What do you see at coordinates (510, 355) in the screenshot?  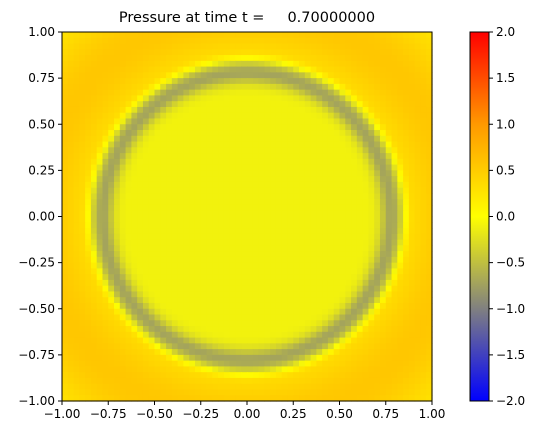 I see `colorbar-tick-label: −1.5` at bounding box center [510, 355].